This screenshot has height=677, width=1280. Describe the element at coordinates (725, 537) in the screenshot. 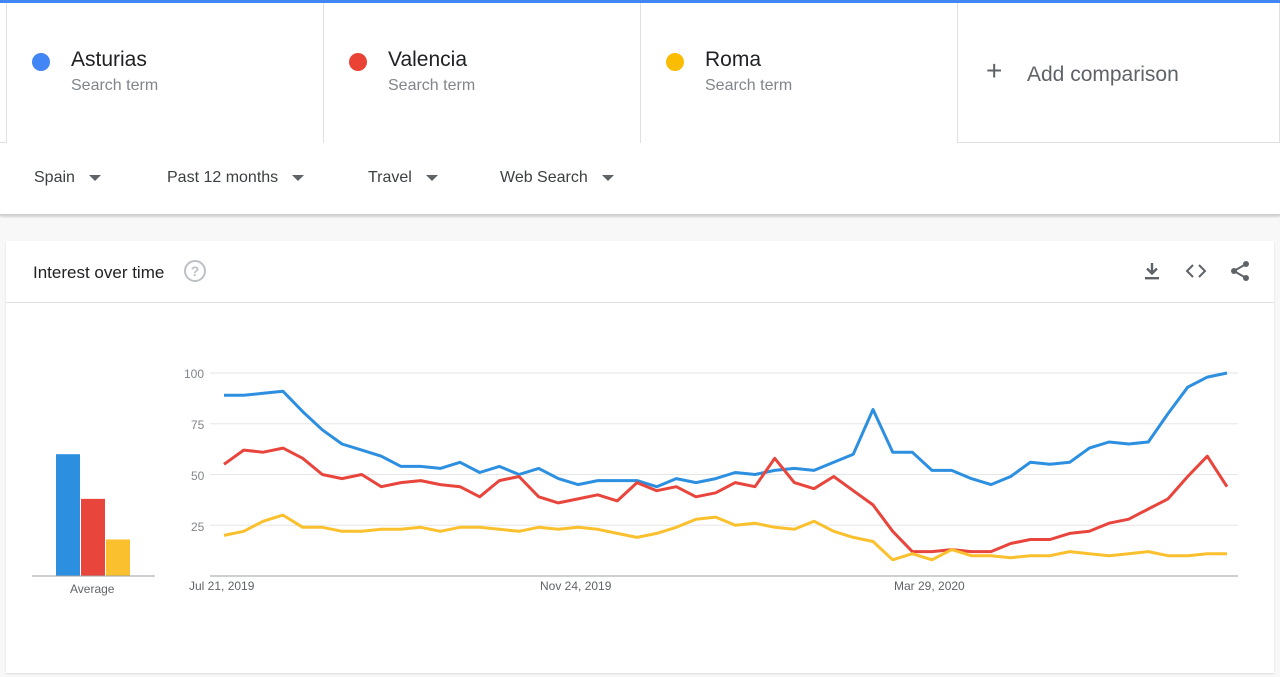

I see `series-line-roma` at that location.